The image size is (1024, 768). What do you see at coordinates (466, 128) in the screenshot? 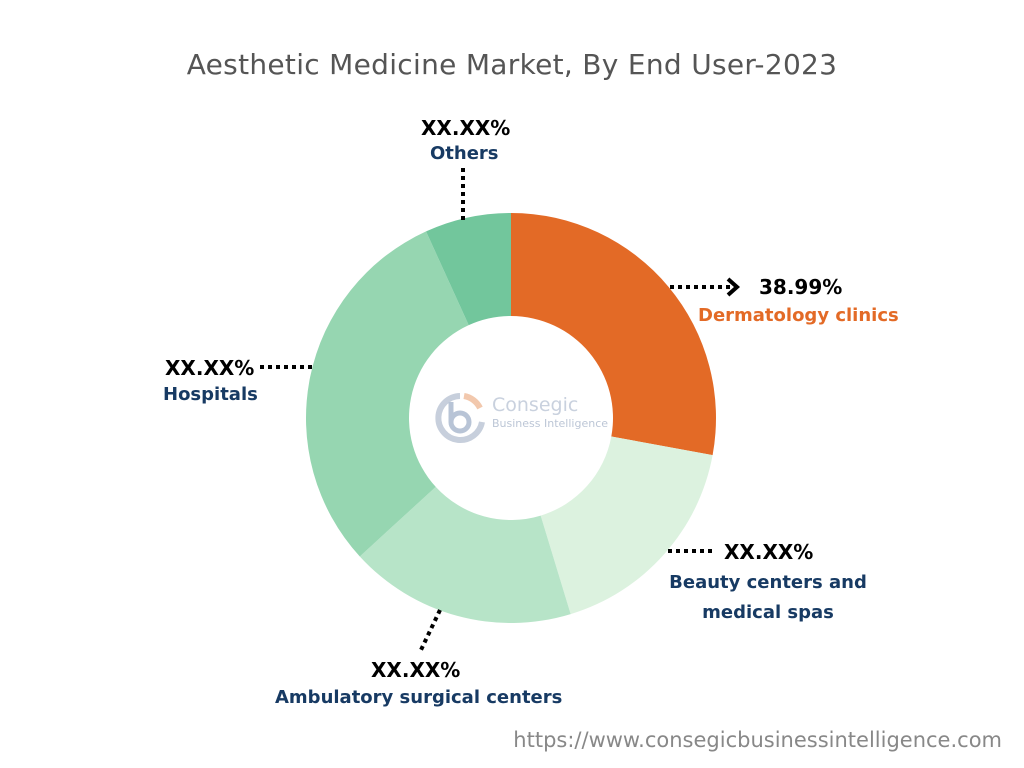
I see `pct-others: XX.XX%` at bounding box center [466, 128].